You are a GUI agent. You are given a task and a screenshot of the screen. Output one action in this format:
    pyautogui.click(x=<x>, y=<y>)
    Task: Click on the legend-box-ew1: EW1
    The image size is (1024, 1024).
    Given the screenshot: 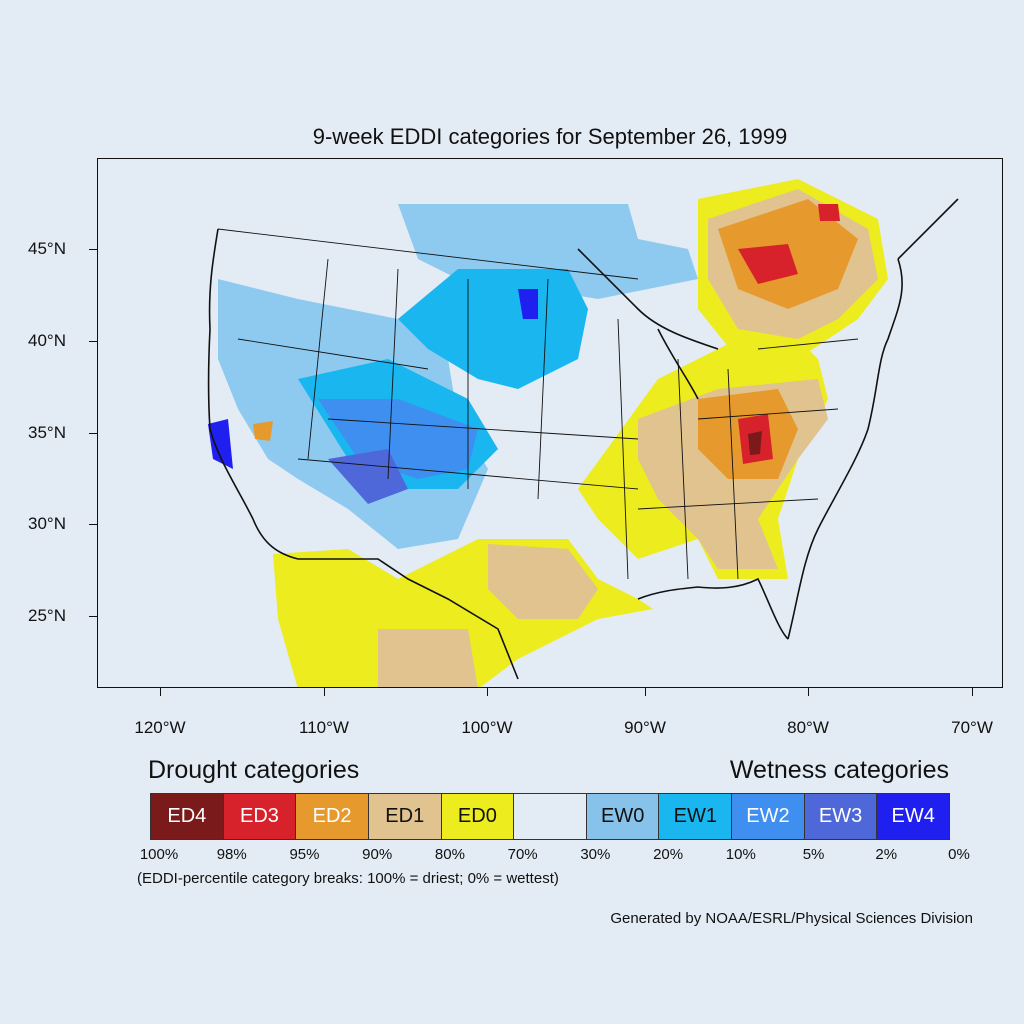 What is the action you would take?
    pyautogui.click(x=696, y=816)
    